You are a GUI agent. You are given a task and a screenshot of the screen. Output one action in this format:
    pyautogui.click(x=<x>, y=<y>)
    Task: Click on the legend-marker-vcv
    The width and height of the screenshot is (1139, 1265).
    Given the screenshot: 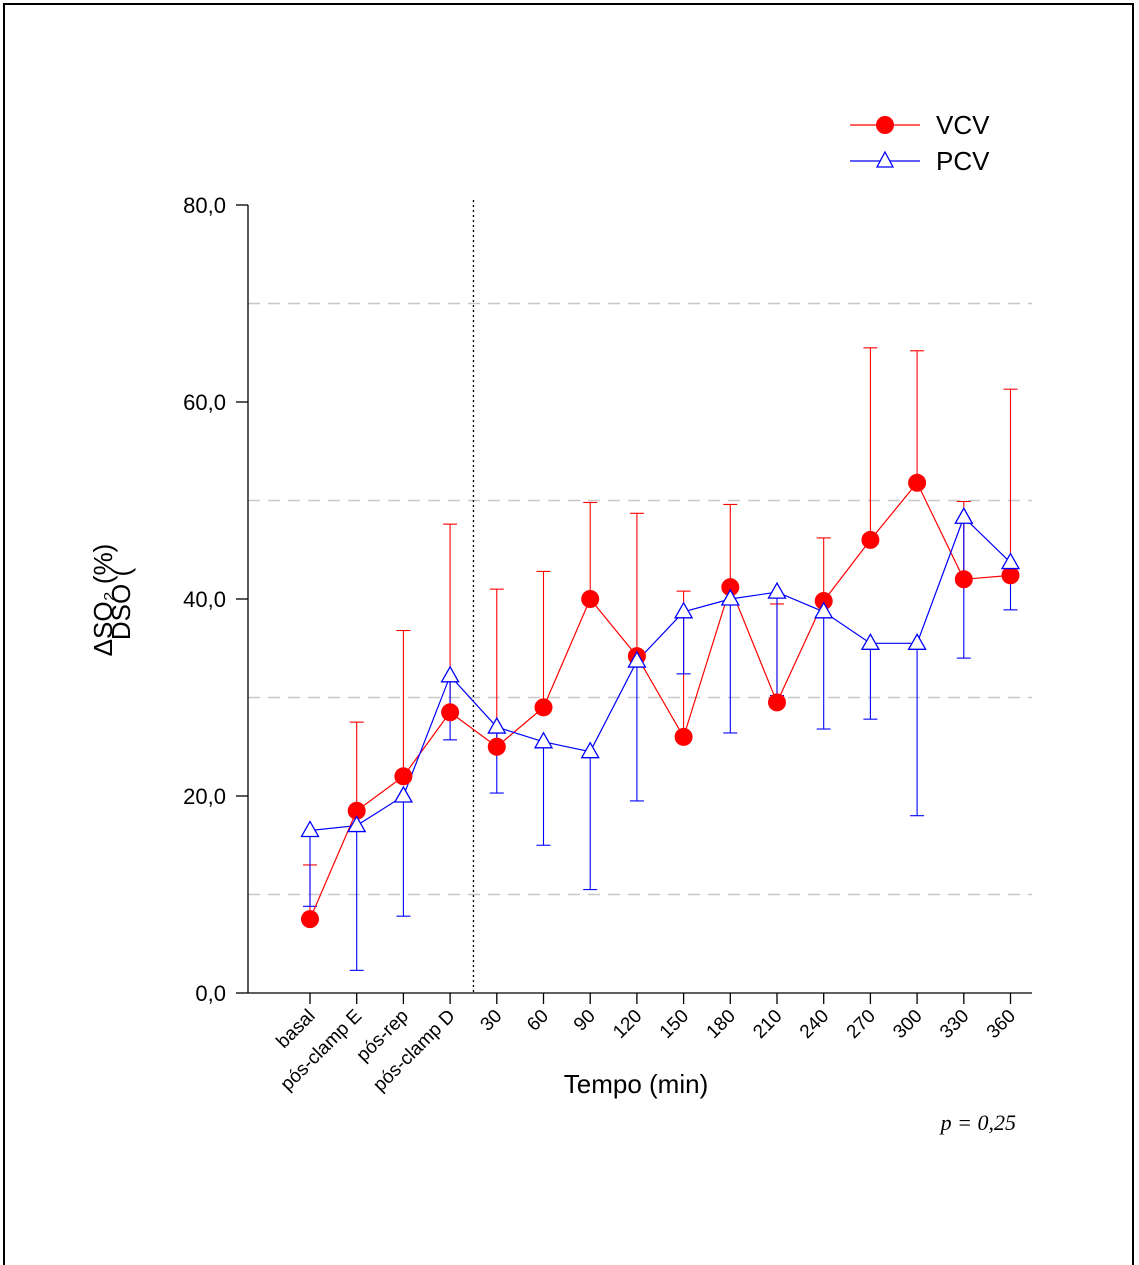 What is the action you would take?
    pyautogui.click(x=885, y=125)
    